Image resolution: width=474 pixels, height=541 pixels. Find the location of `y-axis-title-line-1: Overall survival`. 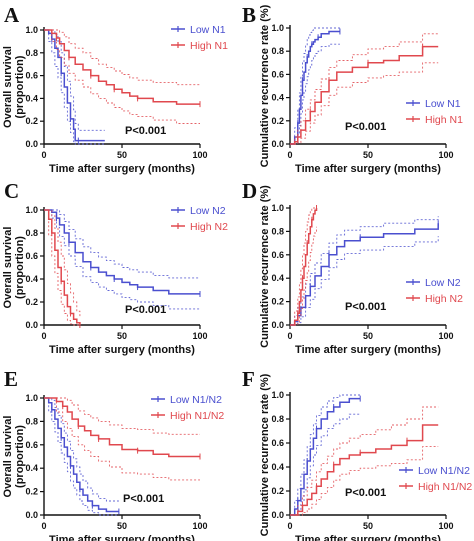

y-axis-title-line-1: Overall survival is located at coordinates (8, 87).